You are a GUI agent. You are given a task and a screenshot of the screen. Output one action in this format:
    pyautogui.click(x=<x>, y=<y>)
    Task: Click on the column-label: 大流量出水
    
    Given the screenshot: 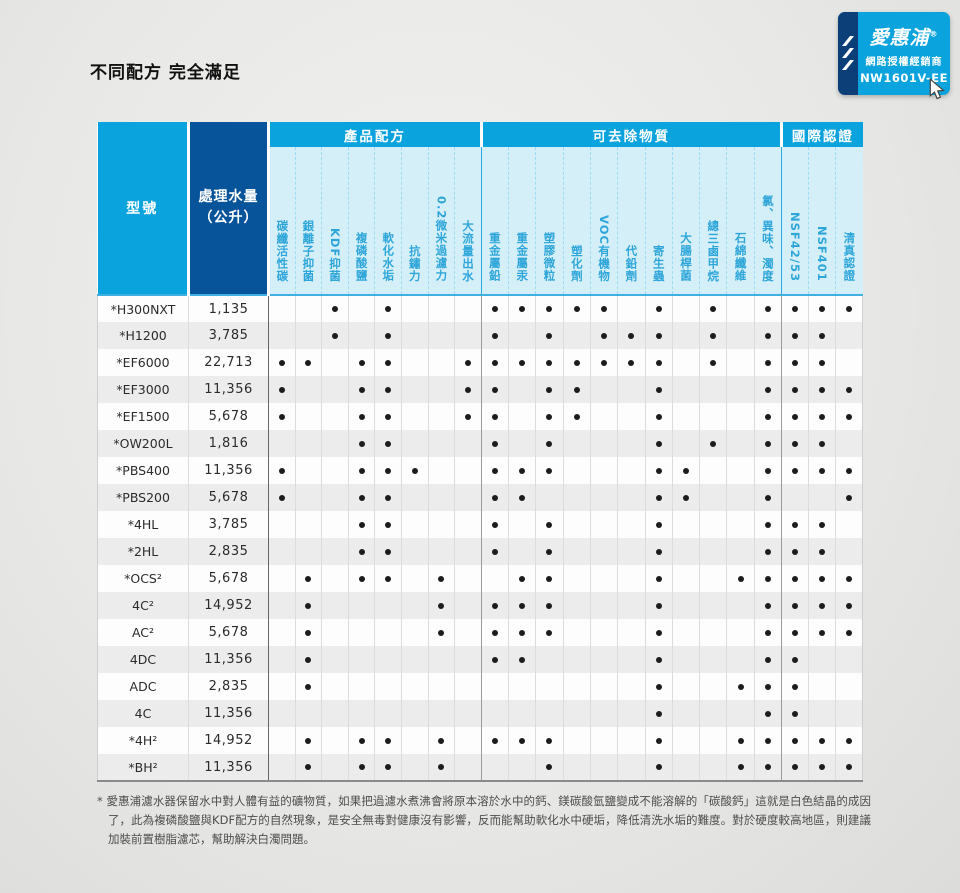 What is the action you would take?
    pyautogui.click(x=468, y=221)
    